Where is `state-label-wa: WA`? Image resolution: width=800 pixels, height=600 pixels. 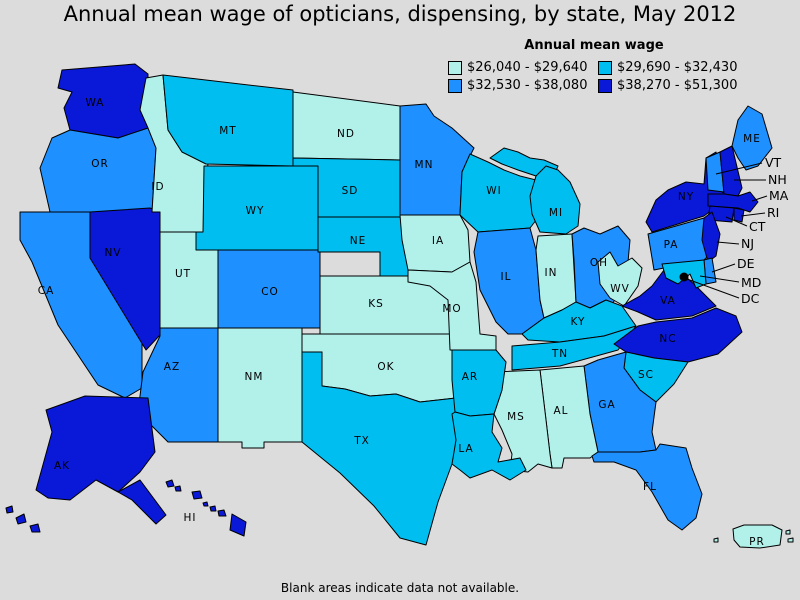 state-label-wa: WA is located at coordinates (95, 103).